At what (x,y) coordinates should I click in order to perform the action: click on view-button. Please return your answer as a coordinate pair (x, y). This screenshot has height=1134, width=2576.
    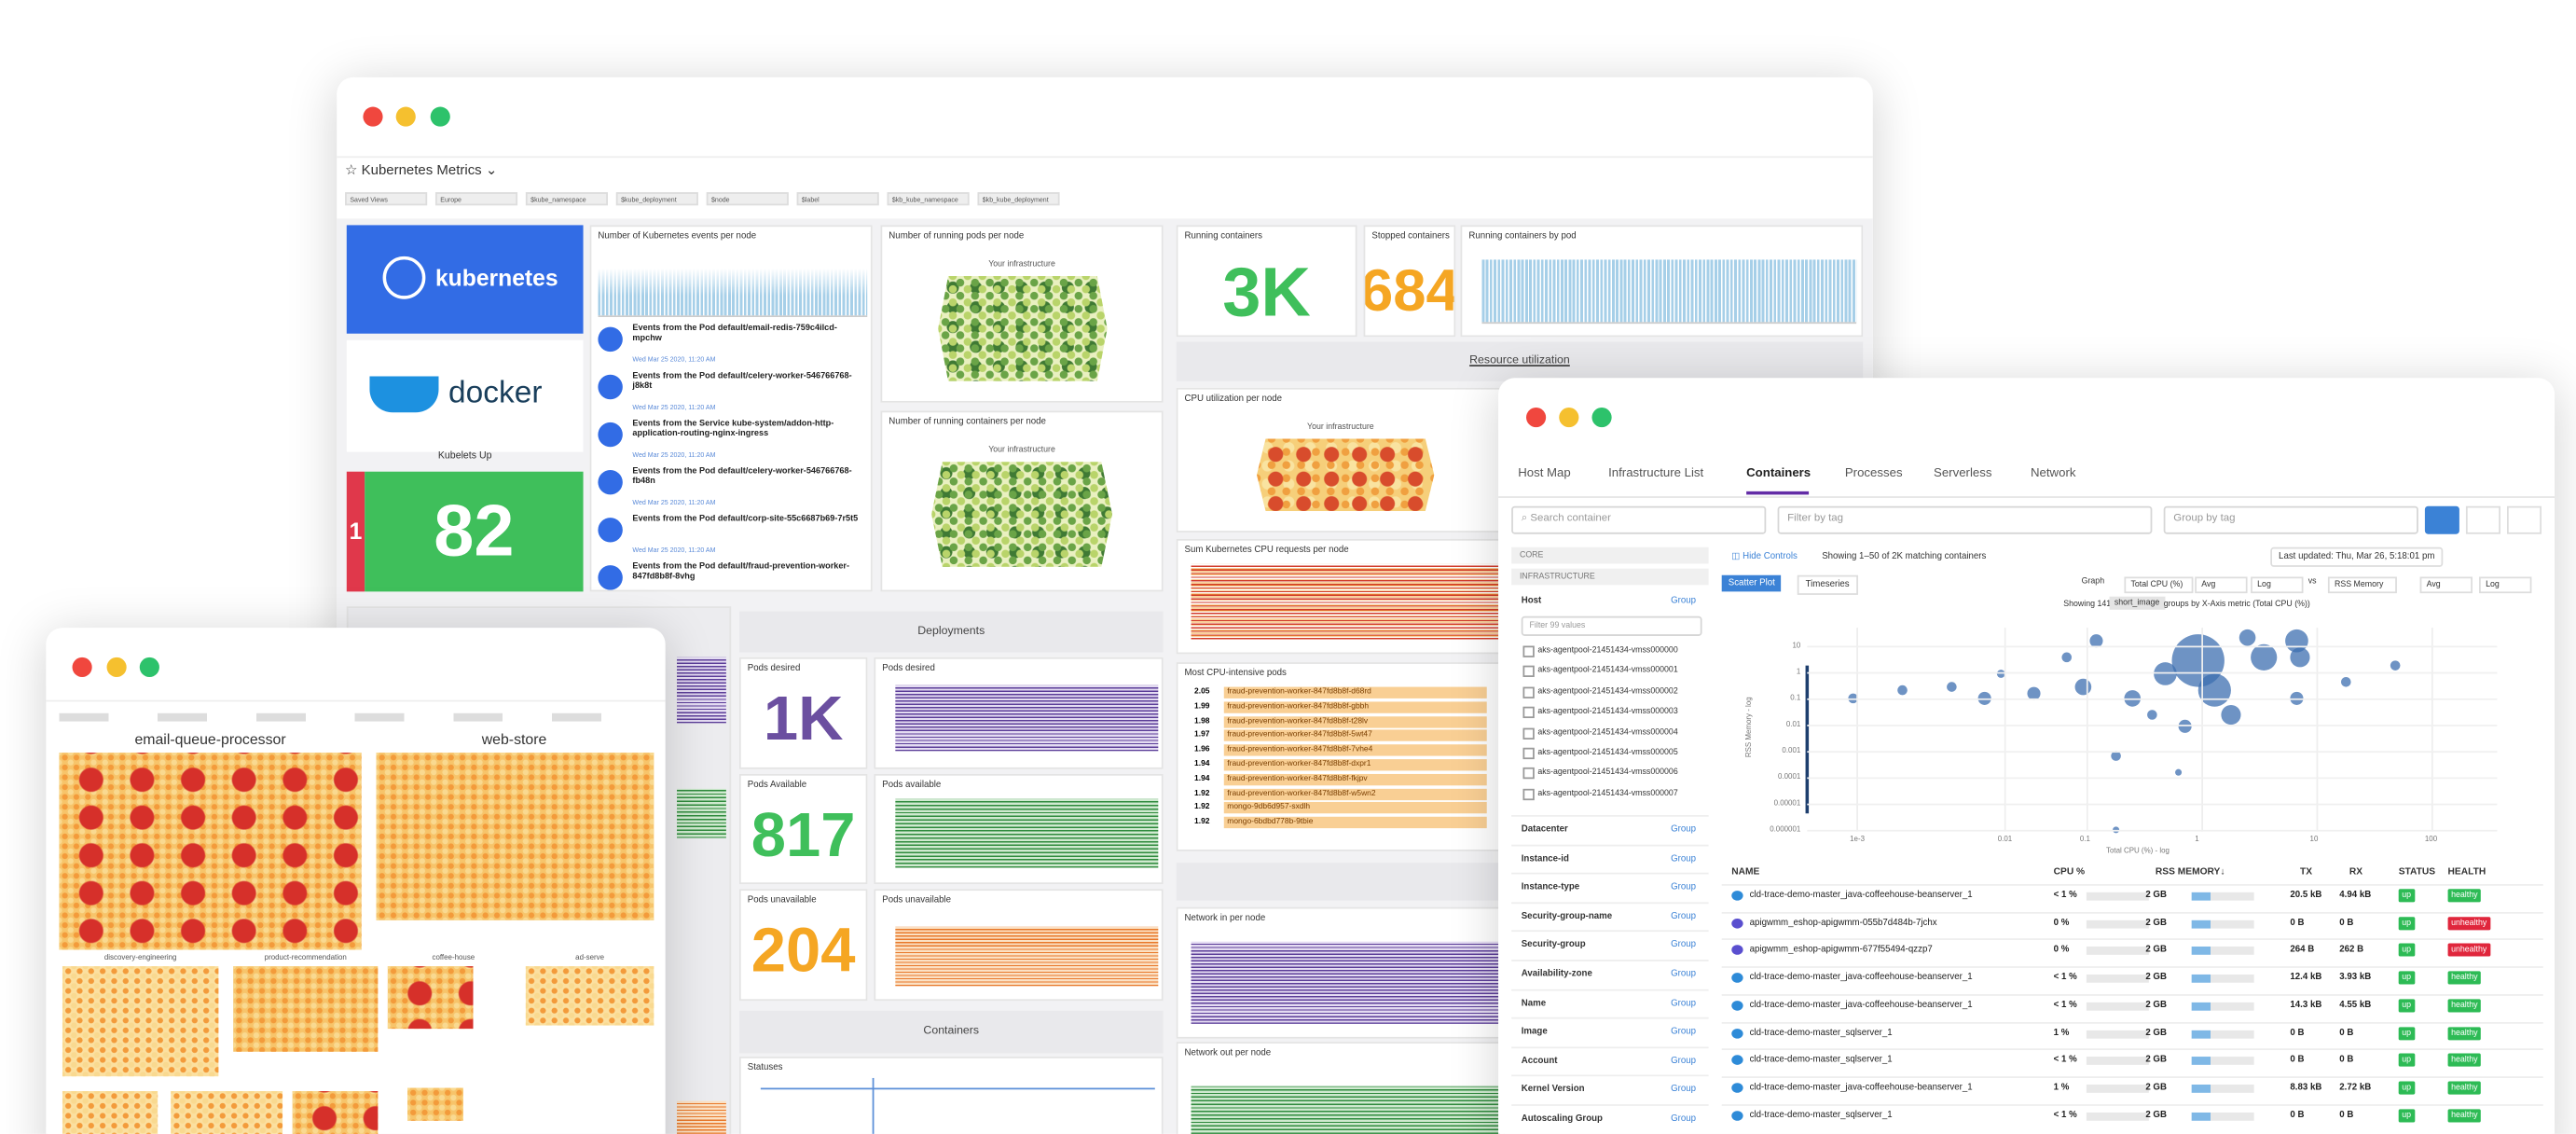
    Looking at the image, I should click on (2441, 519).